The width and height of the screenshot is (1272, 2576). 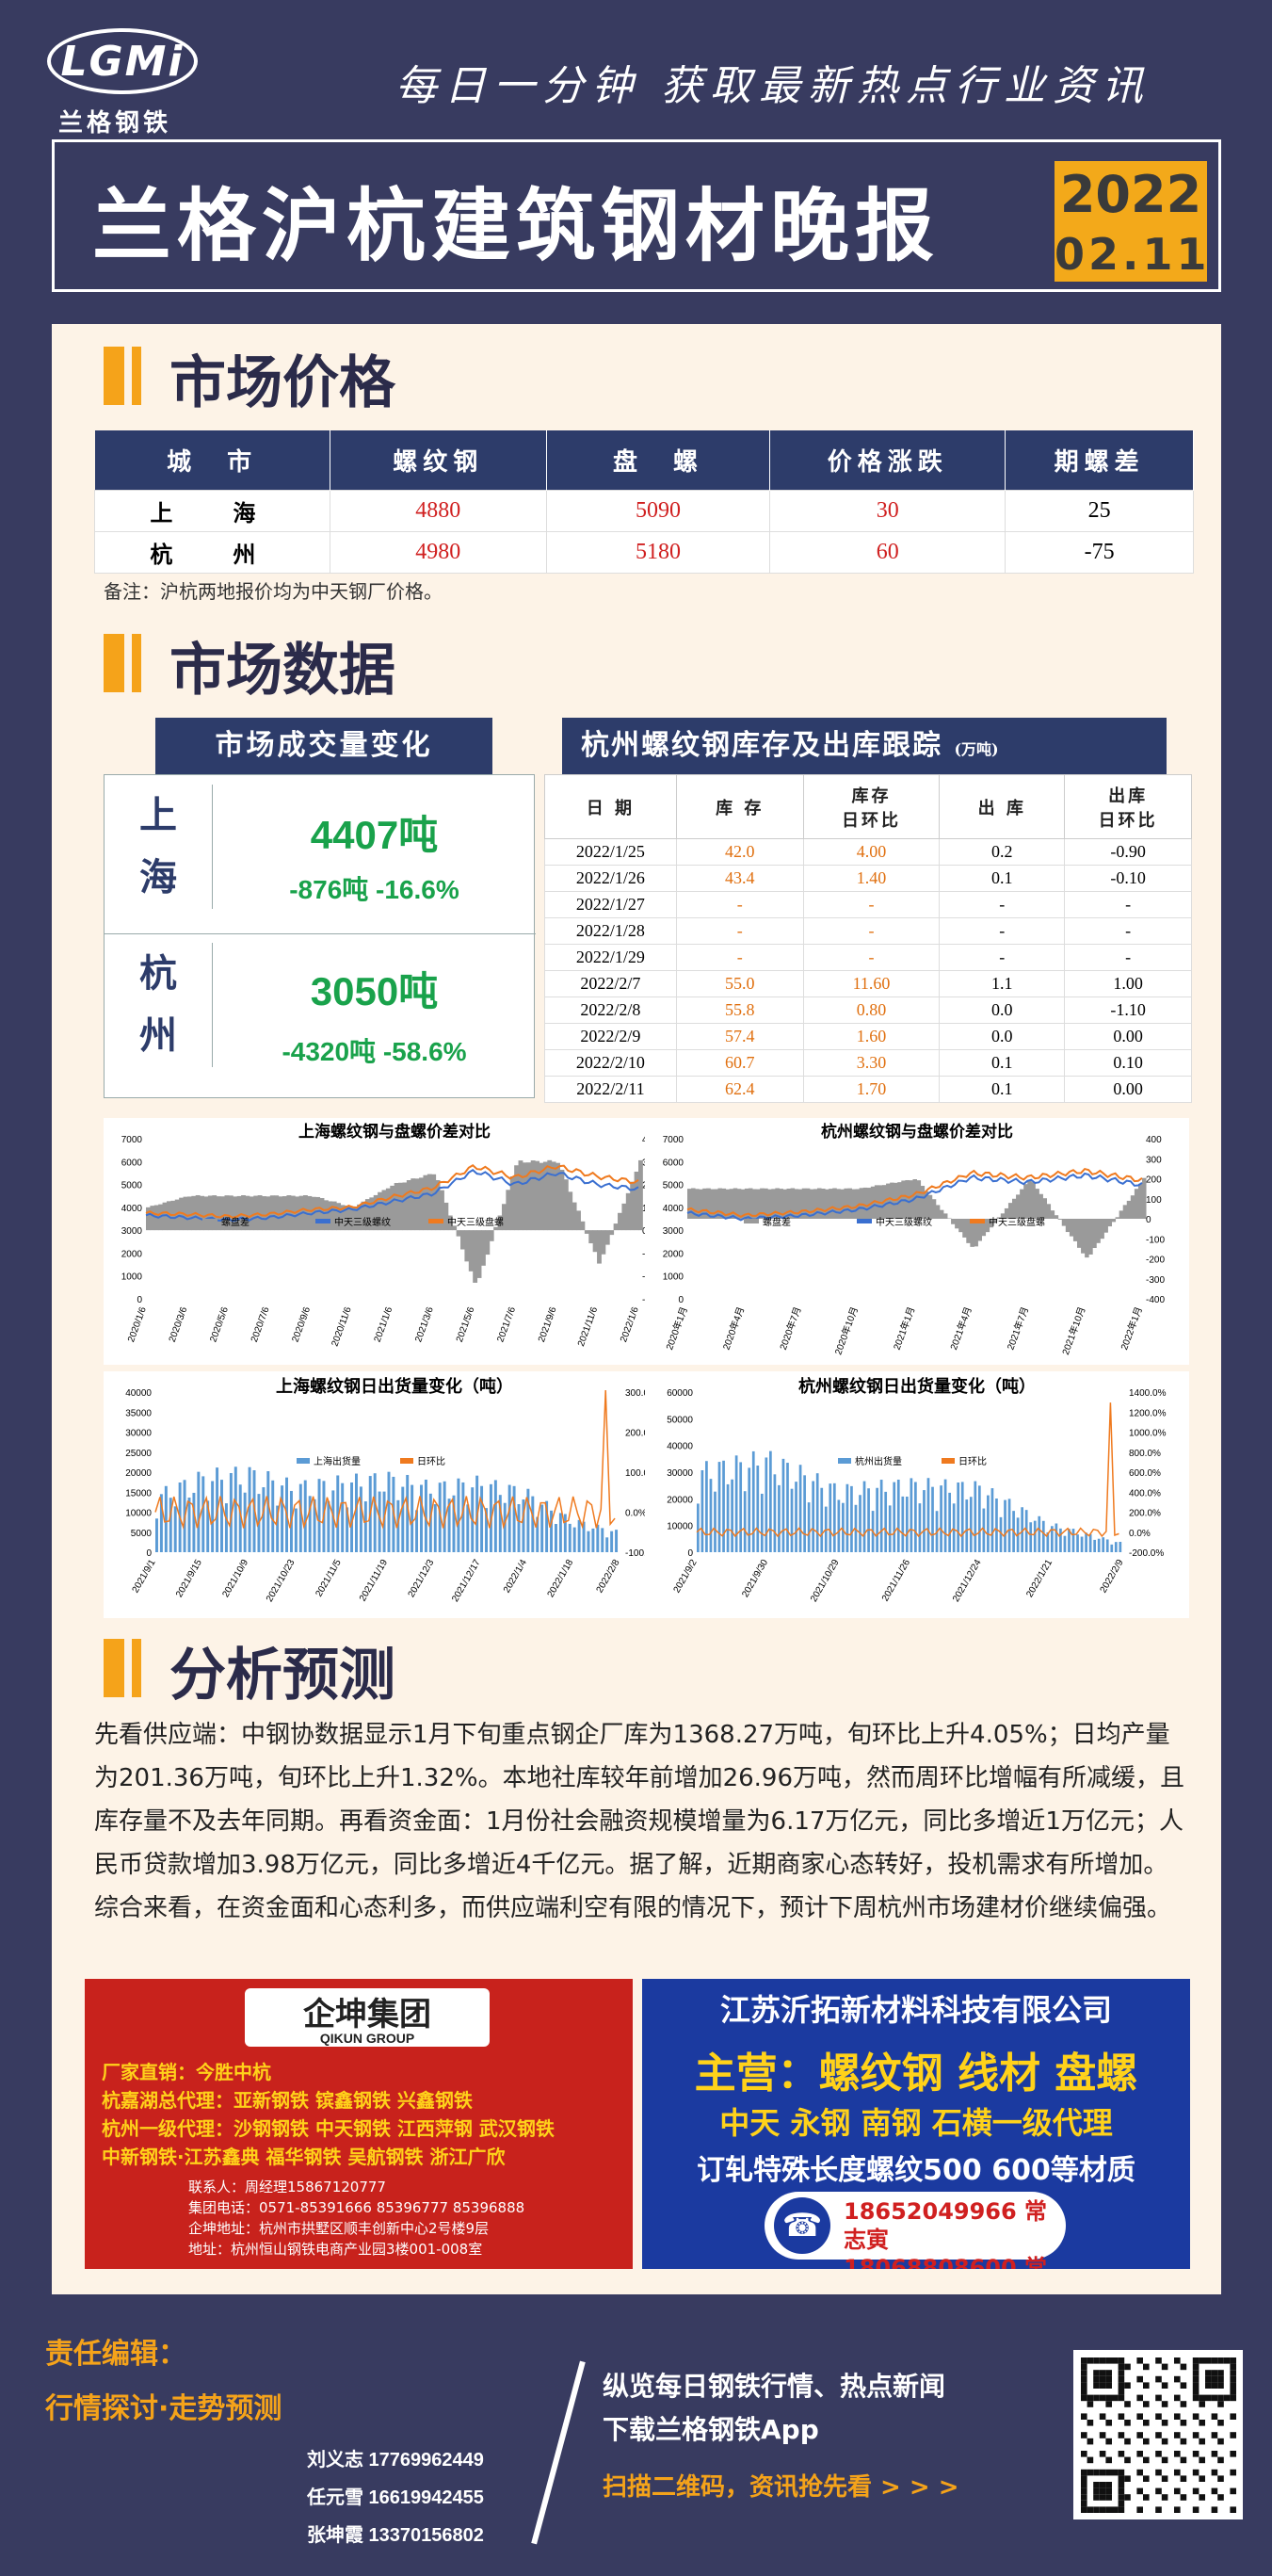 I want to click on y2-tick-label: -400, so click(x=1155, y=1300).